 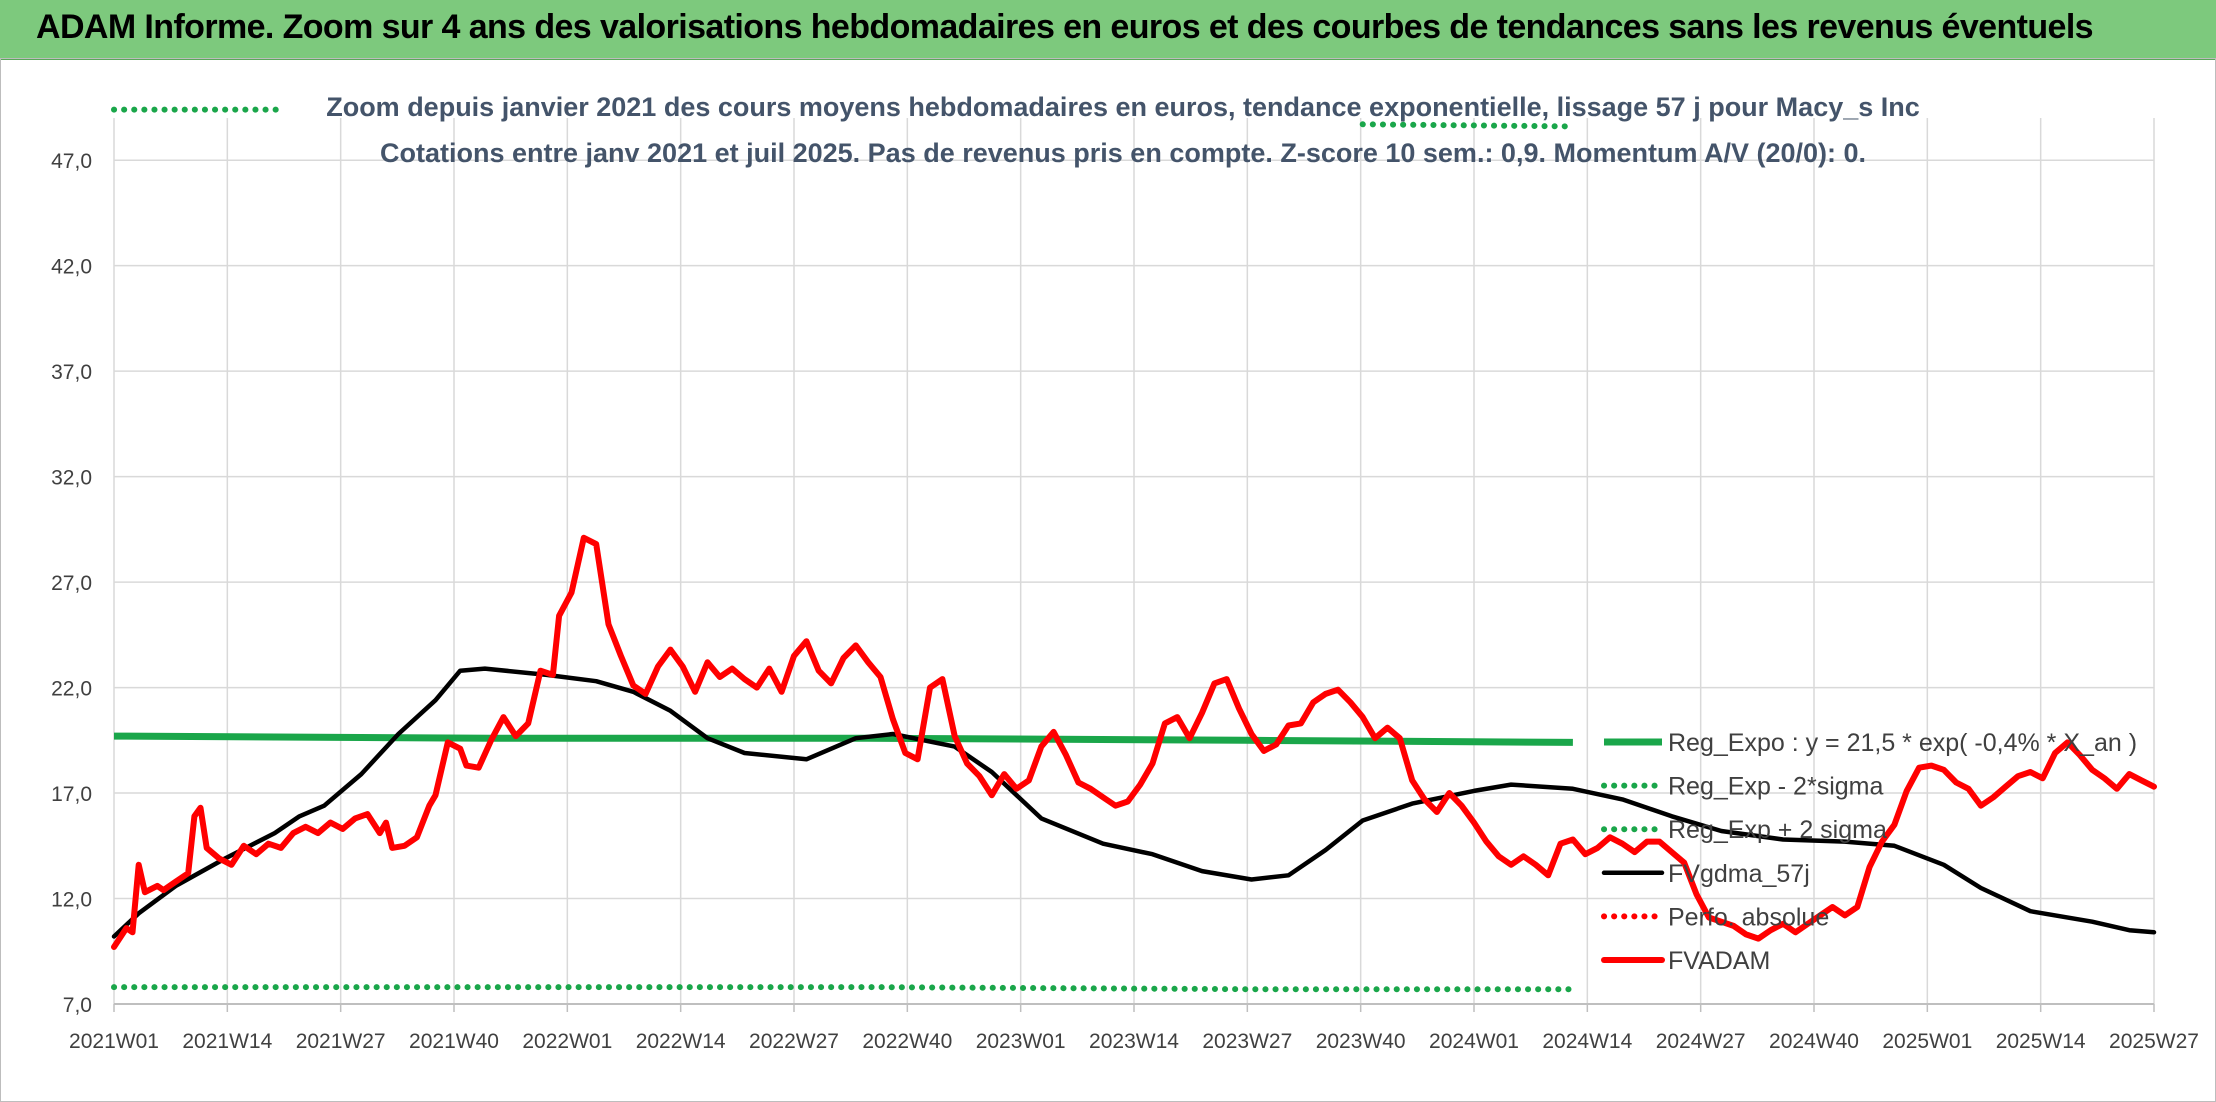 I want to click on y-tick-label: 32,0, so click(x=71, y=478).